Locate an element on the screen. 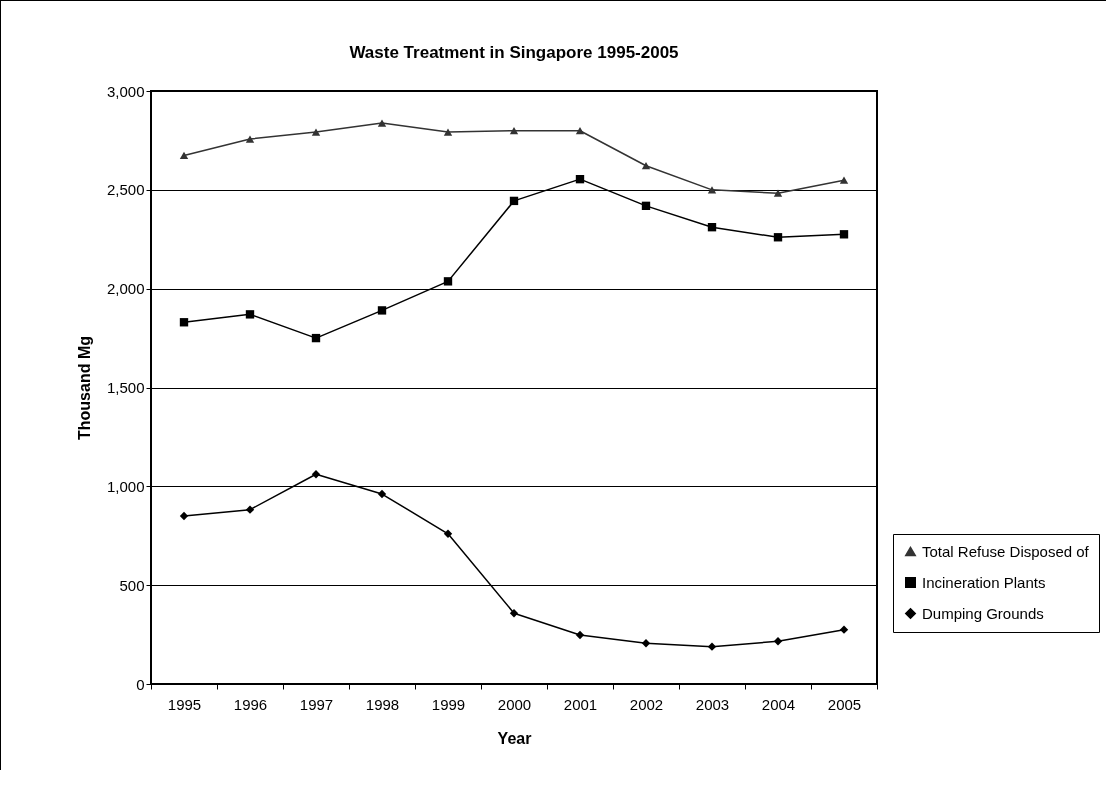  x-tick-label: 2002 is located at coordinates (646, 704).